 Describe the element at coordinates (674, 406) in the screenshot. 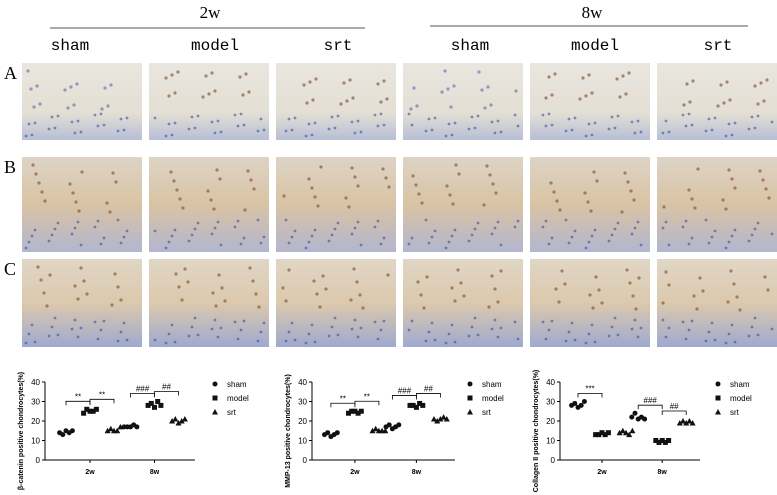

I see `significance-label: ##` at that location.